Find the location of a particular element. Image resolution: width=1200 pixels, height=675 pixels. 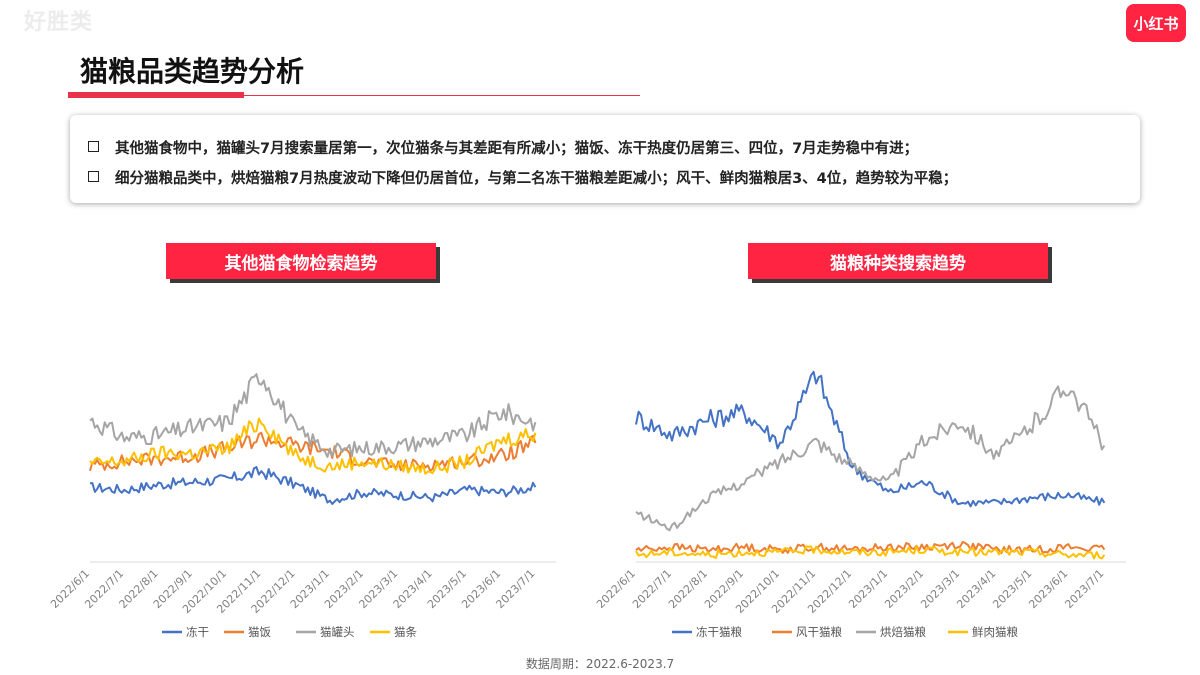

legend-label: 猫饭 is located at coordinates (259, 632).